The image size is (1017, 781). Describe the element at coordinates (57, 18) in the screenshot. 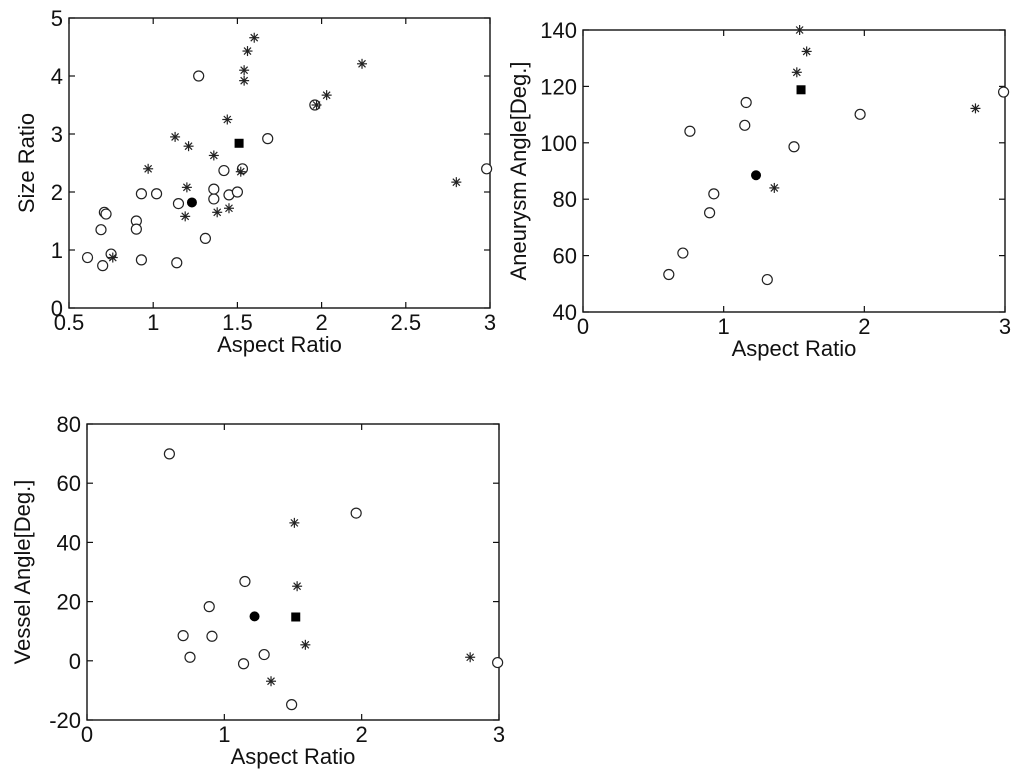

I see `y-tick-label: 5` at that location.